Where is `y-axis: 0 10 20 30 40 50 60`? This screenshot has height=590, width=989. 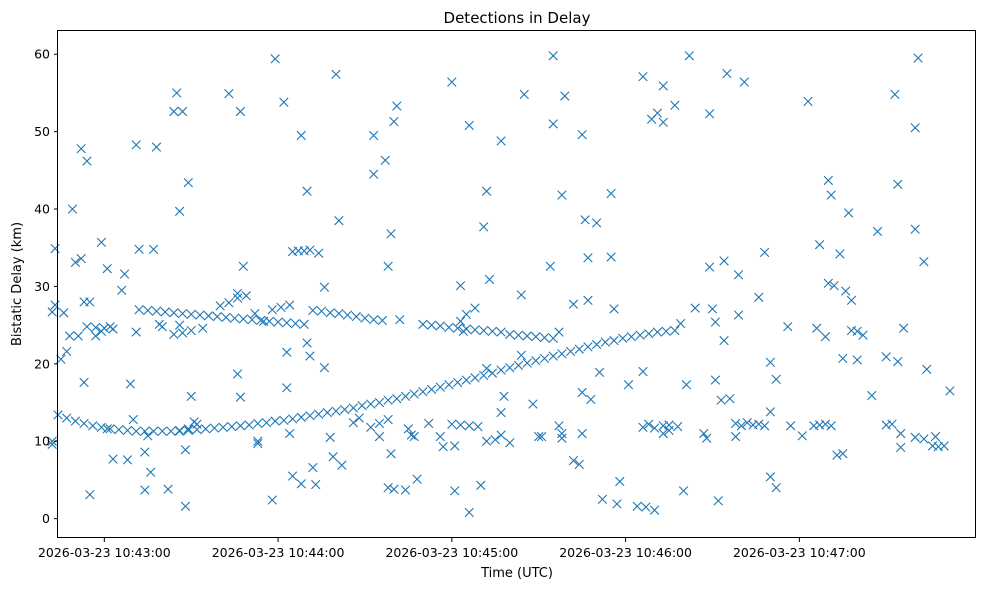 y-axis: 0 10 20 30 40 50 60 is located at coordinates (46, 286).